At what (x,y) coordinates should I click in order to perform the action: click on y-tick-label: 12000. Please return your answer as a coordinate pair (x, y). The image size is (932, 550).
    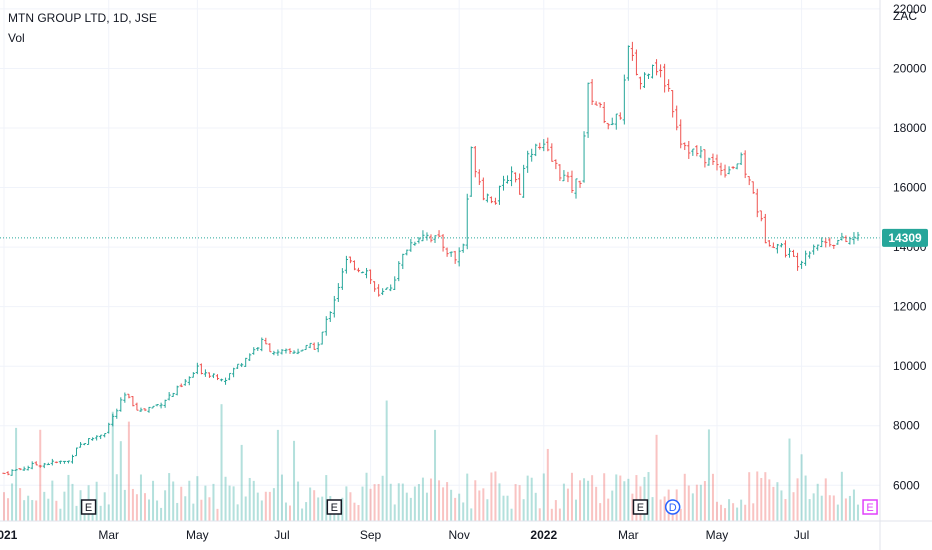
    Looking at the image, I should click on (910, 307).